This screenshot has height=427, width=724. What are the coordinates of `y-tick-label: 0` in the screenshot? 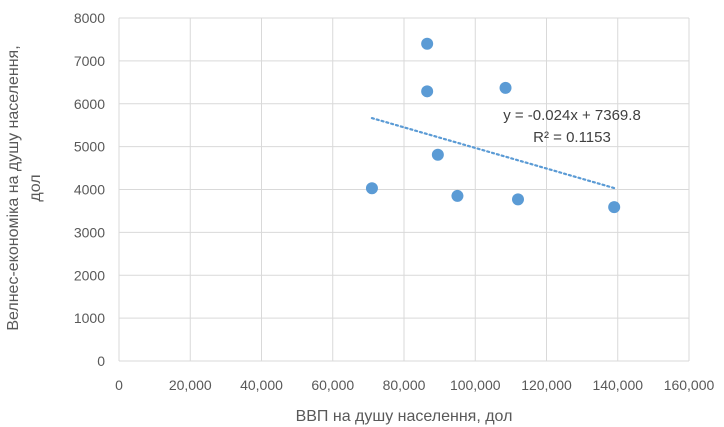 It's located at (101, 361).